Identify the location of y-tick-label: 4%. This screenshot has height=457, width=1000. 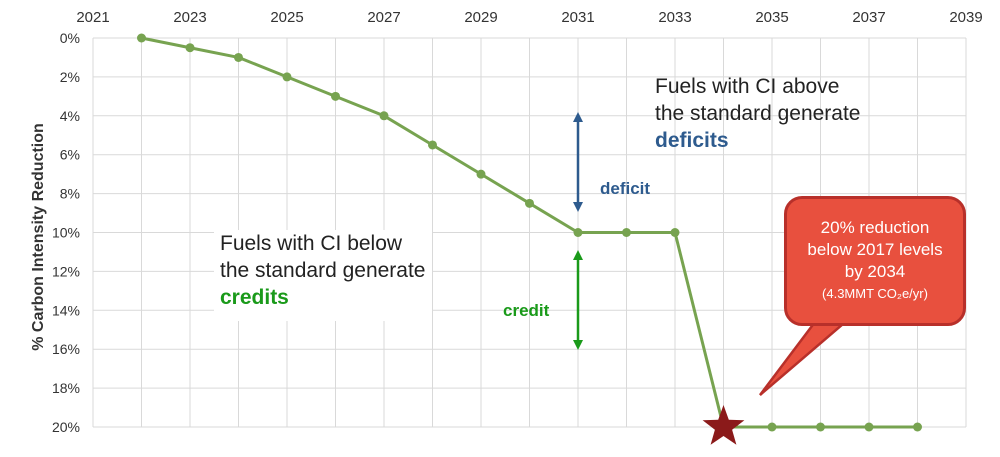
(70, 116).